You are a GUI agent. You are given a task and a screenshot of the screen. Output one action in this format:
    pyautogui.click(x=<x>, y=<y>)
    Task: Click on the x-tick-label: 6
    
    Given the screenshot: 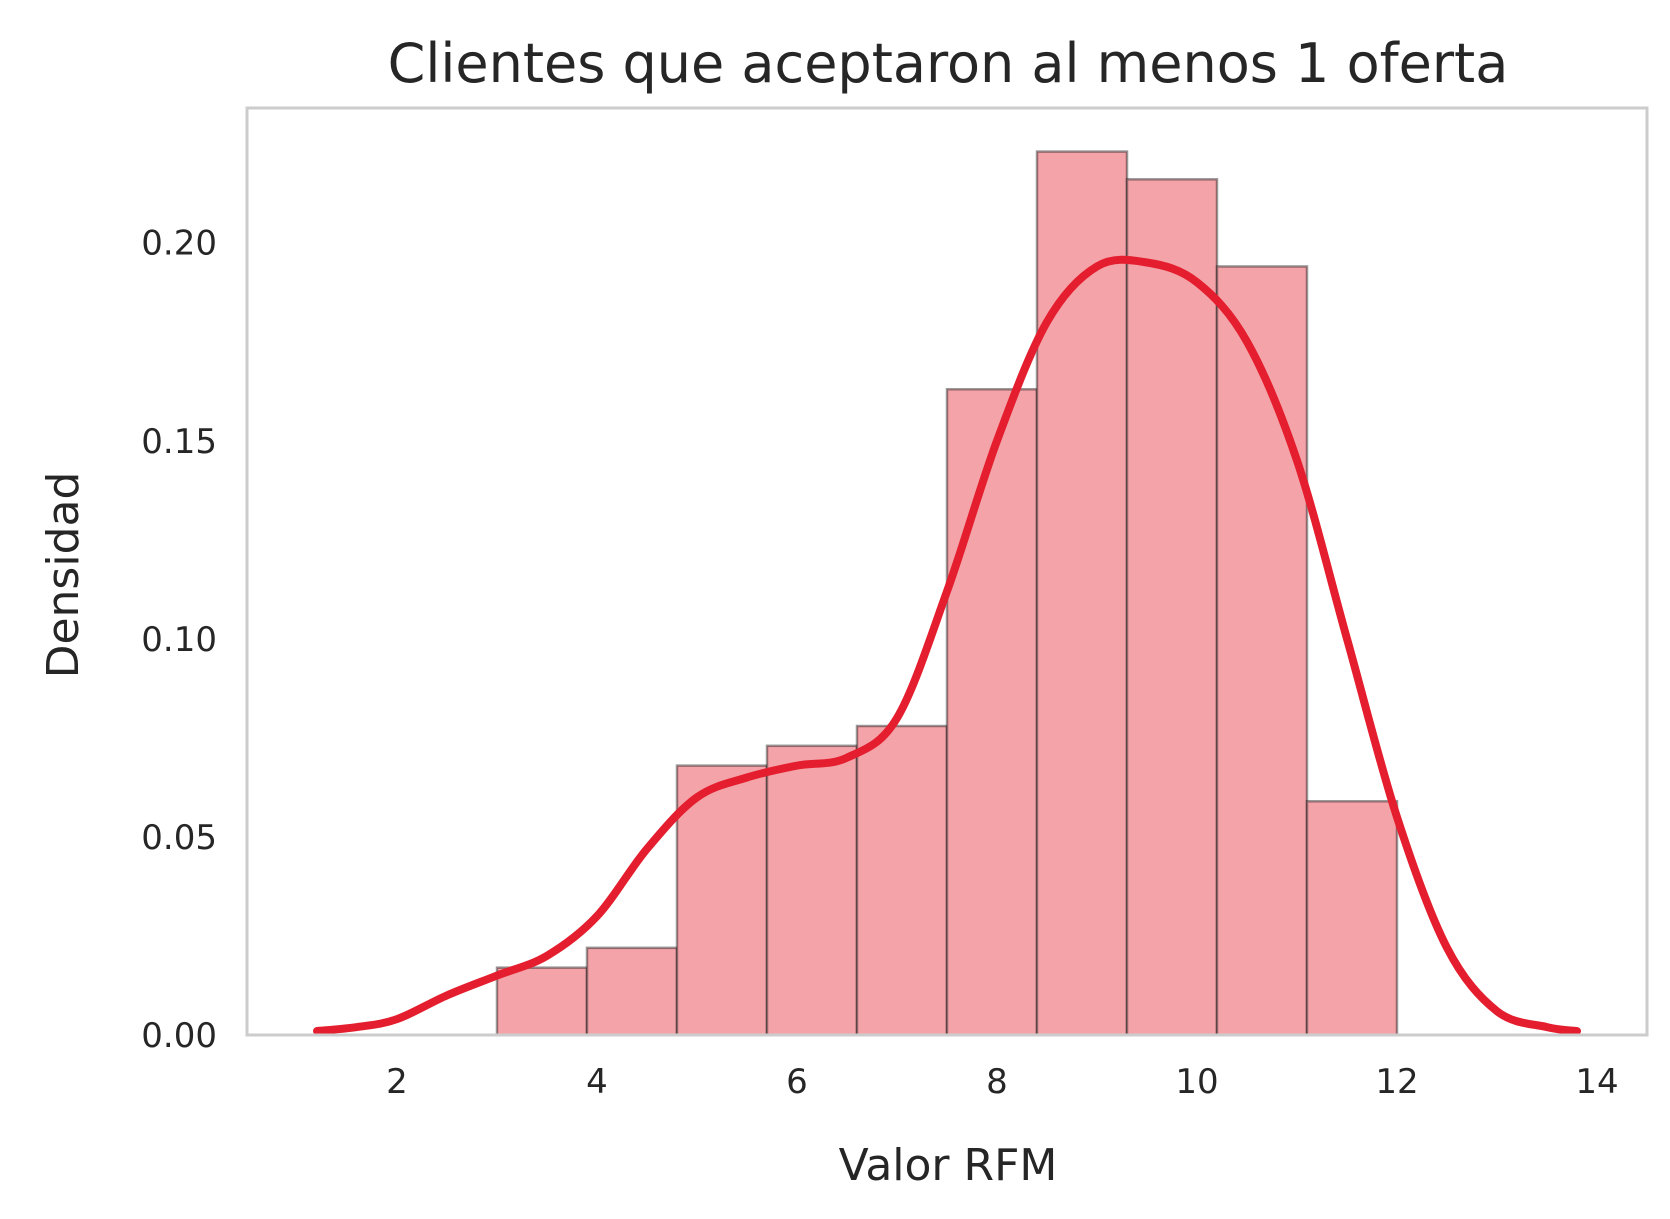 What is the action you would take?
    pyautogui.click(x=797, y=1082)
    